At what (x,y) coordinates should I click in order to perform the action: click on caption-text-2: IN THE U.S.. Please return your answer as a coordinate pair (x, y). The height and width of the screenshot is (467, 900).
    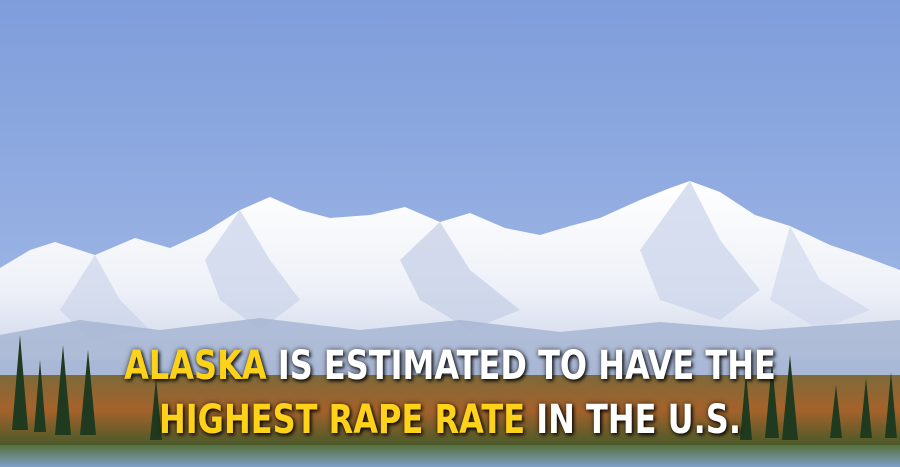
    Looking at the image, I should click on (633, 420).